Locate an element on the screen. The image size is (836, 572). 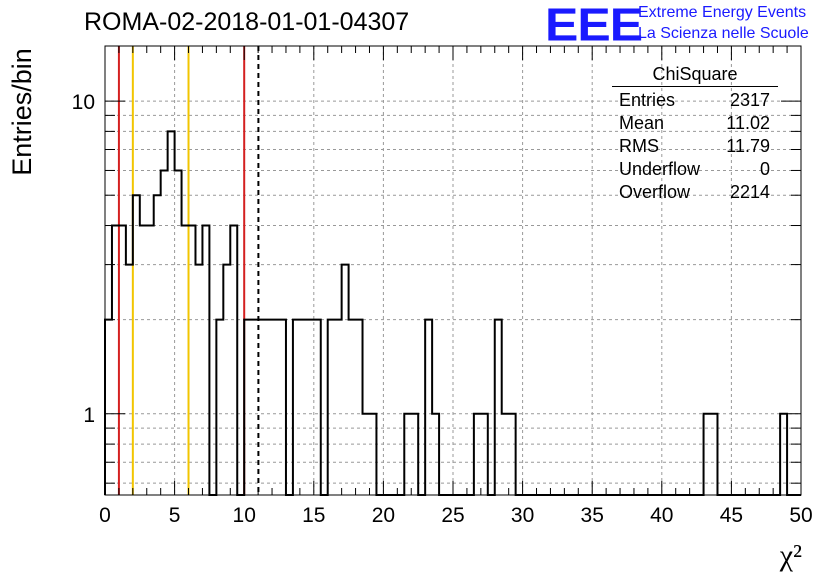
reference-lines is located at coordinates (188, 270).